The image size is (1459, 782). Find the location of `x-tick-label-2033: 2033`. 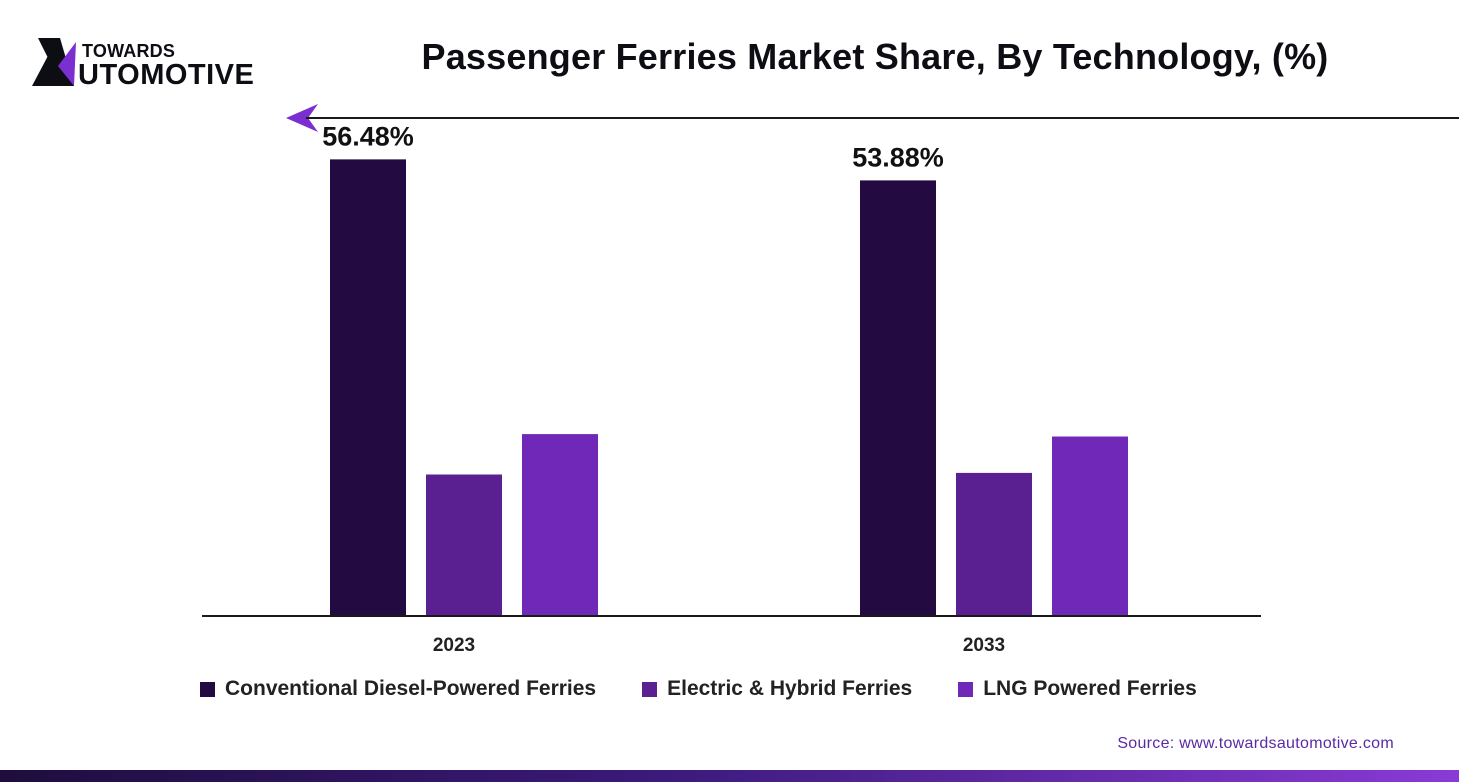

x-tick-label-2033: 2033 is located at coordinates (984, 645).